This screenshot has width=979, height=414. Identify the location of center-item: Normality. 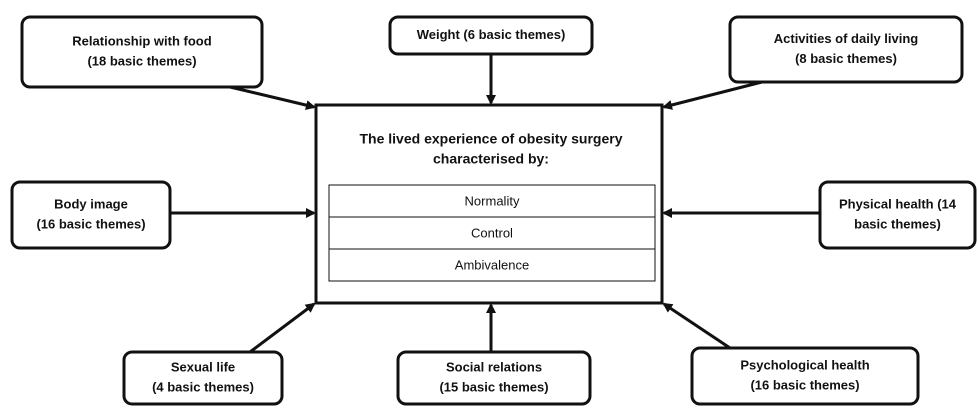
(492, 200).